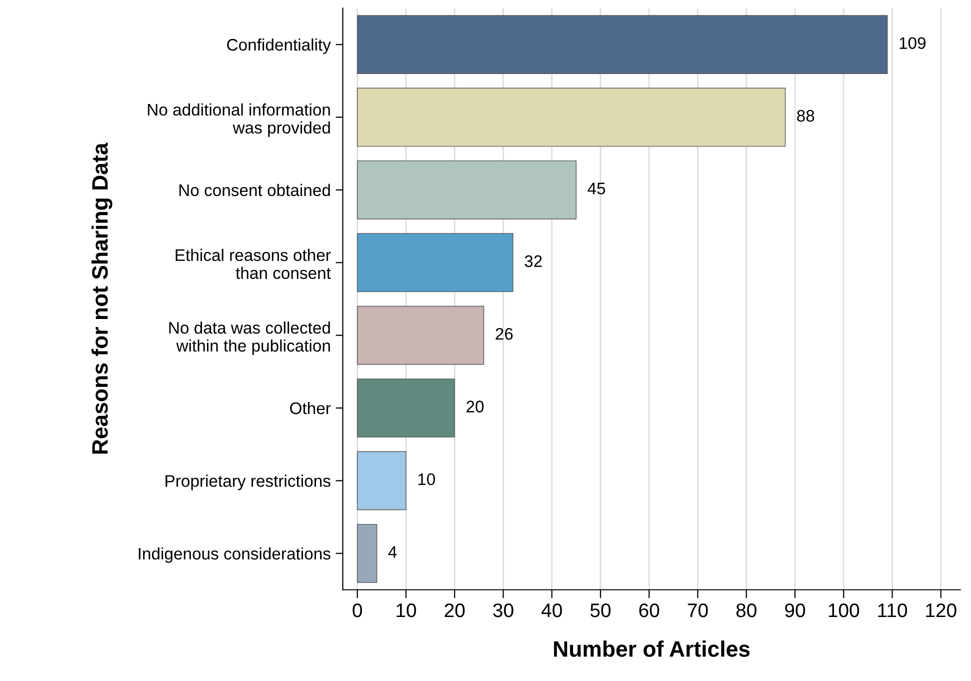  I want to click on data-label: 88, so click(805, 116).